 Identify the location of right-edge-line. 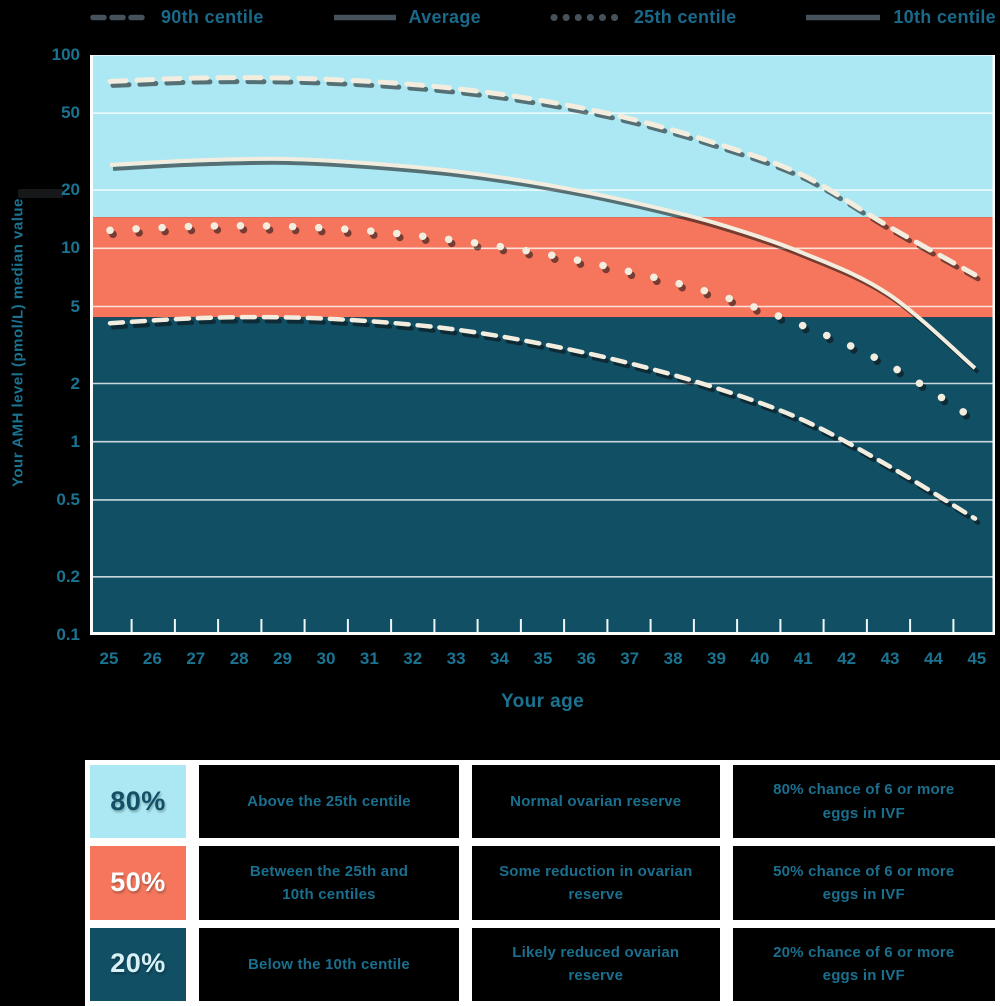
(993, 345).